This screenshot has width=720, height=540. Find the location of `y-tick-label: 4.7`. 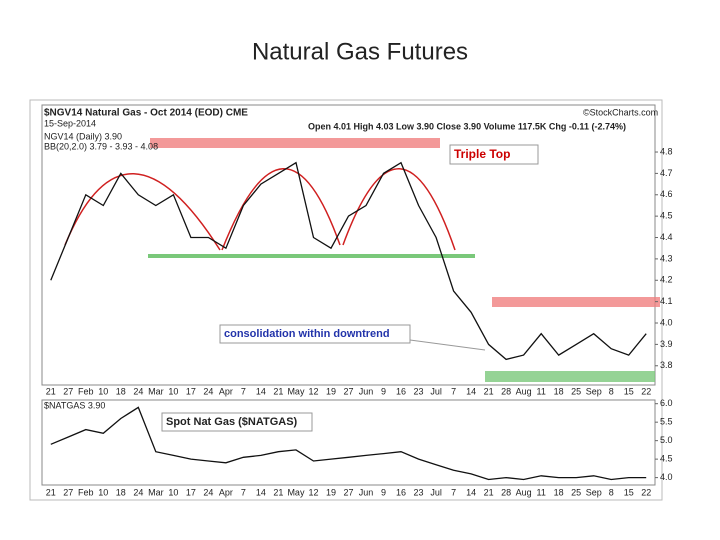

y-tick-label: 4.7 is located at coordinates (666, 173).